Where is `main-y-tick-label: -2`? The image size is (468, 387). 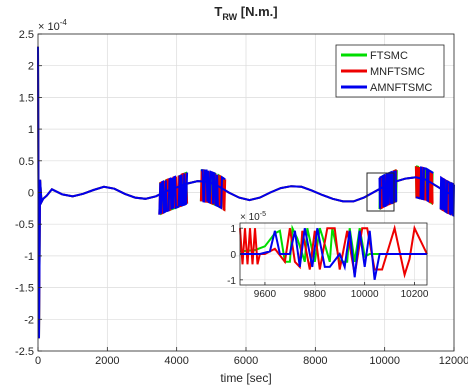 main-y-tick-label: -2 is located at coordinates (29, 320).